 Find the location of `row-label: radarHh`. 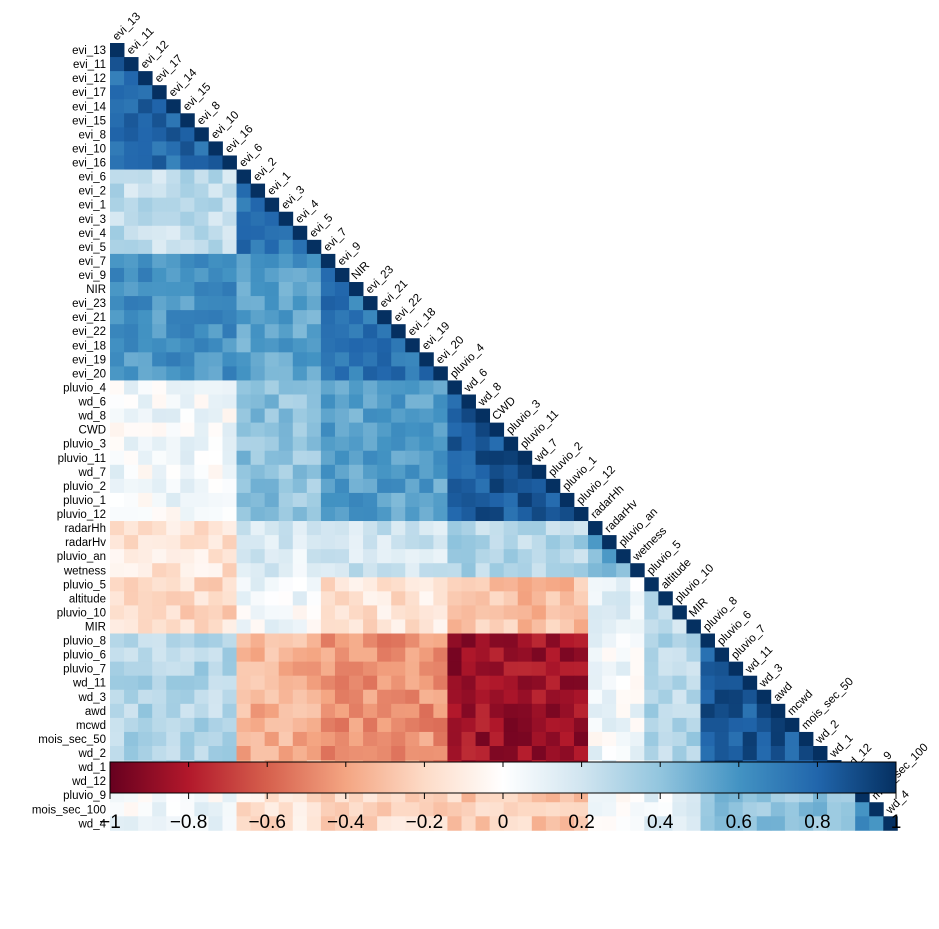

row-label: radarHh is located at coordinates (85, 529).